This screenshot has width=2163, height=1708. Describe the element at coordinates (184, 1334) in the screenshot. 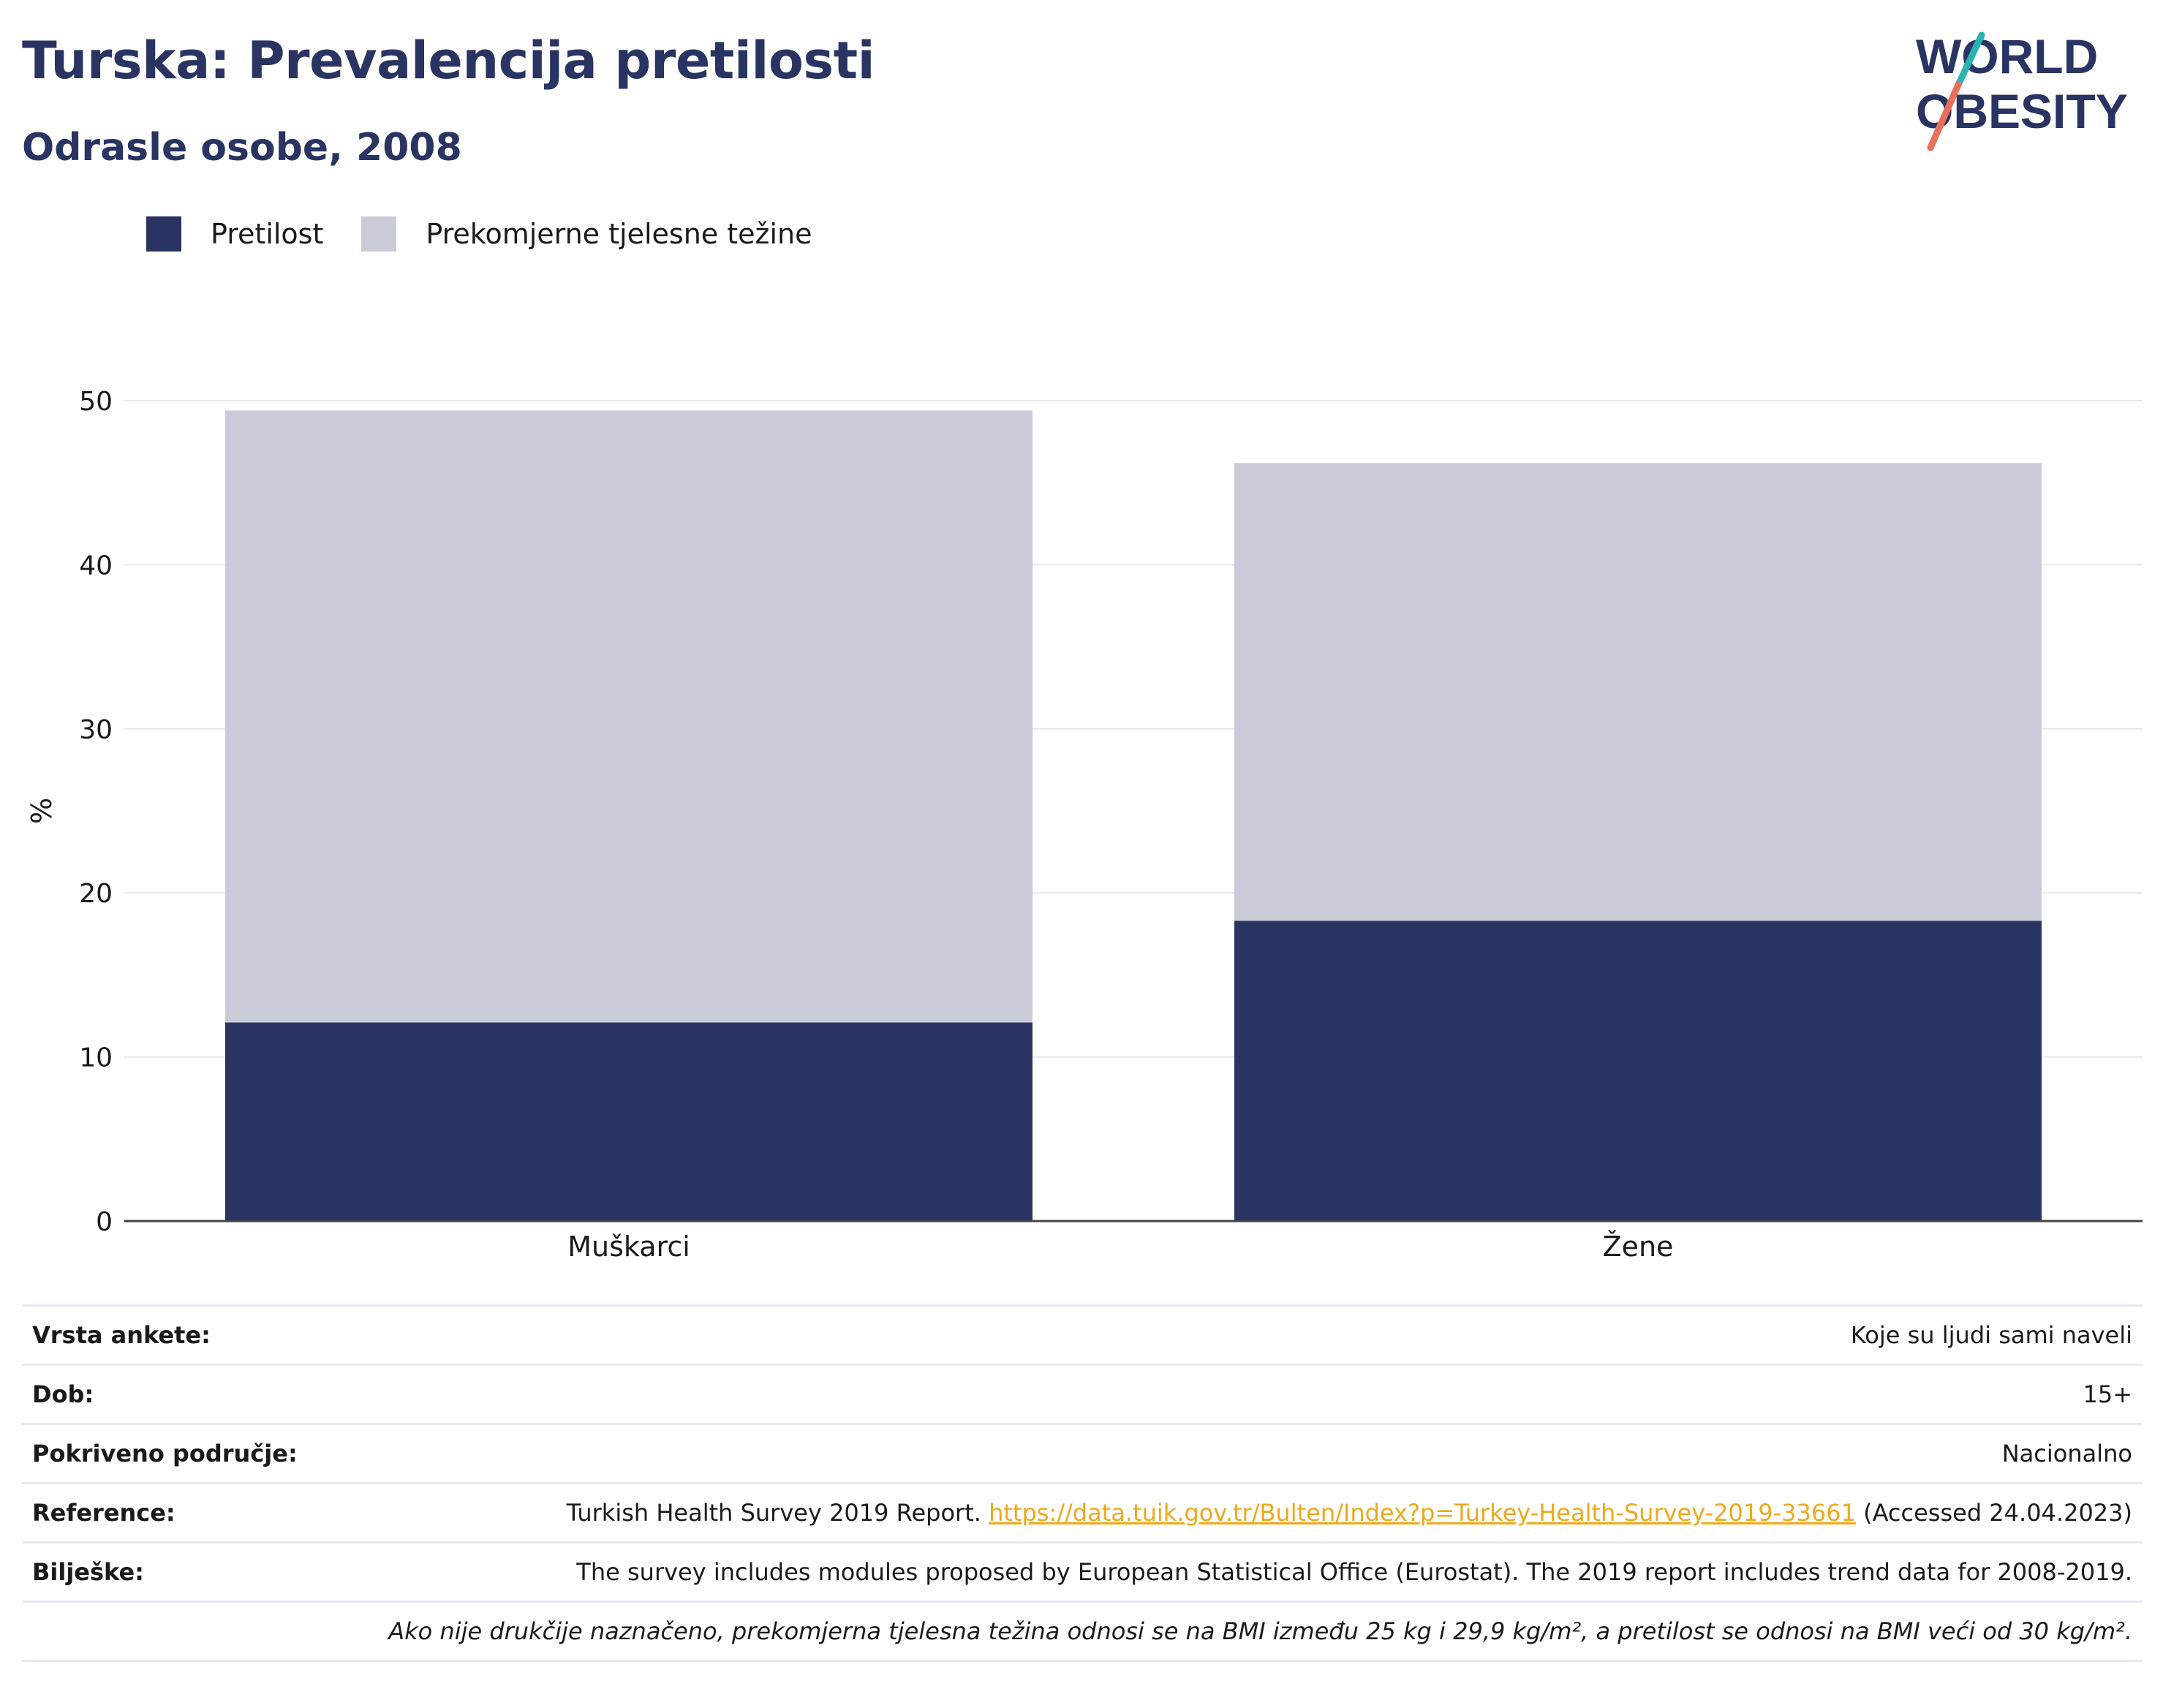

I see `info-label-survey-type: Vrsta ankete:` at that location.